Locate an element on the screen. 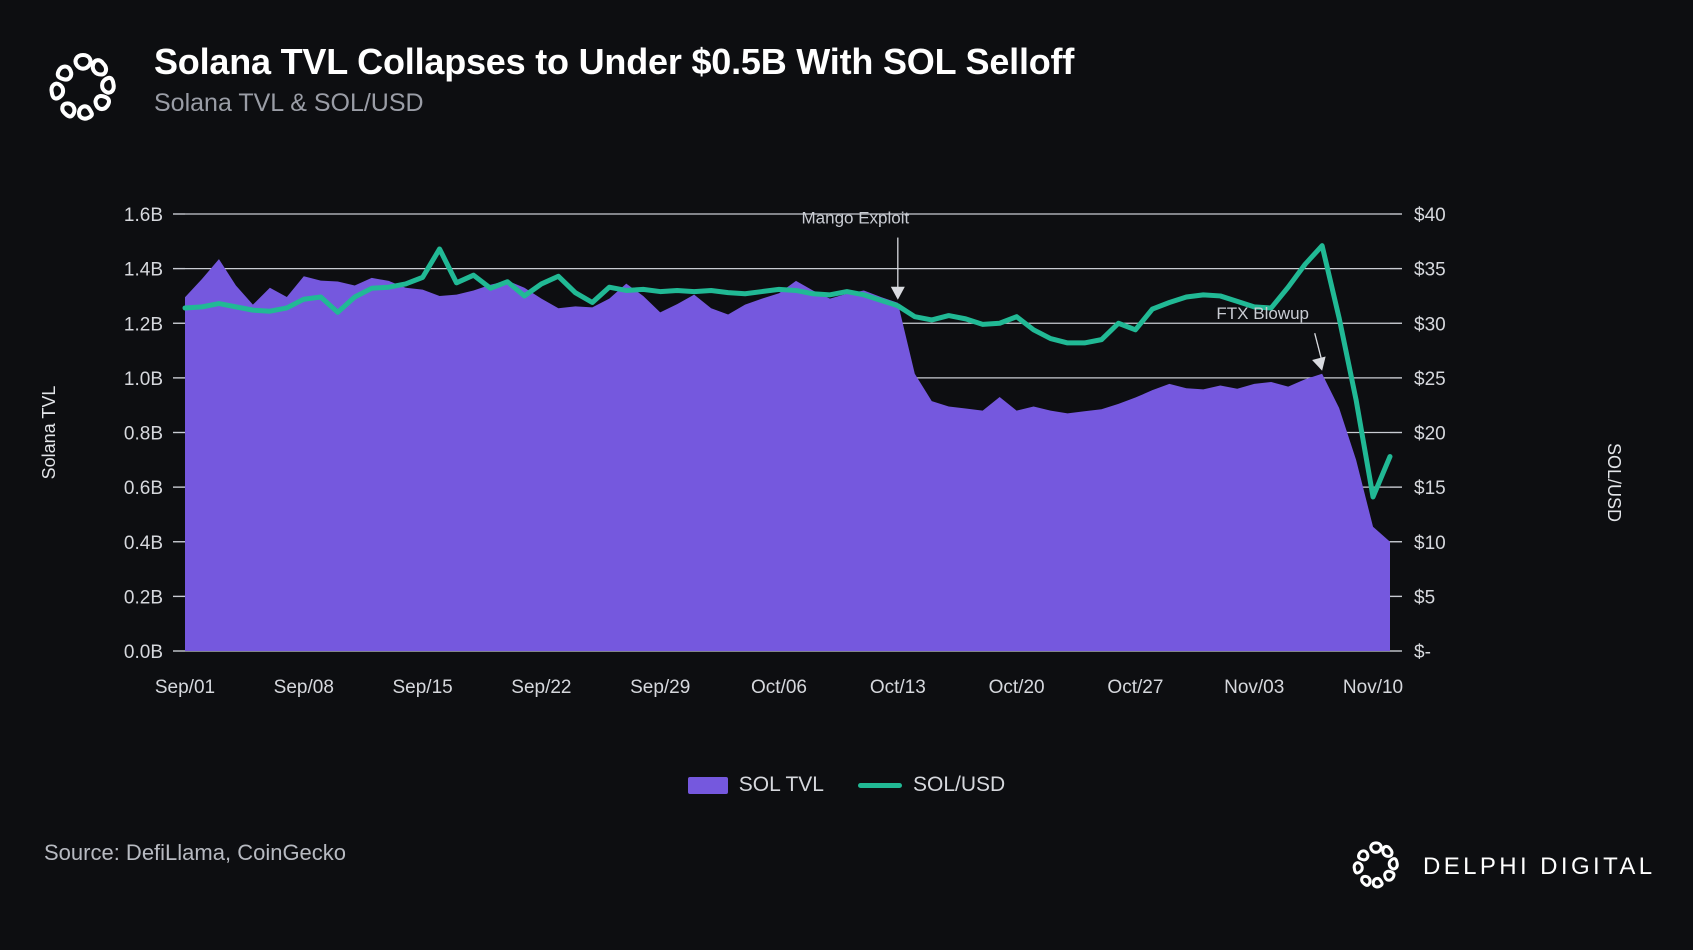 This screenshot has width=1693, height=950. legend-item-sol-usd: SOL/USD is located at coordinates (931, 785).